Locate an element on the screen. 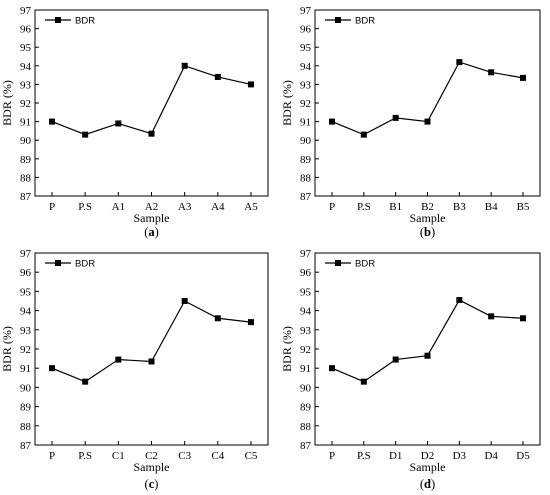 The height and width of the screenshot is (495, 550). x-tick-label: D2 is located at coordinates (427, 456).